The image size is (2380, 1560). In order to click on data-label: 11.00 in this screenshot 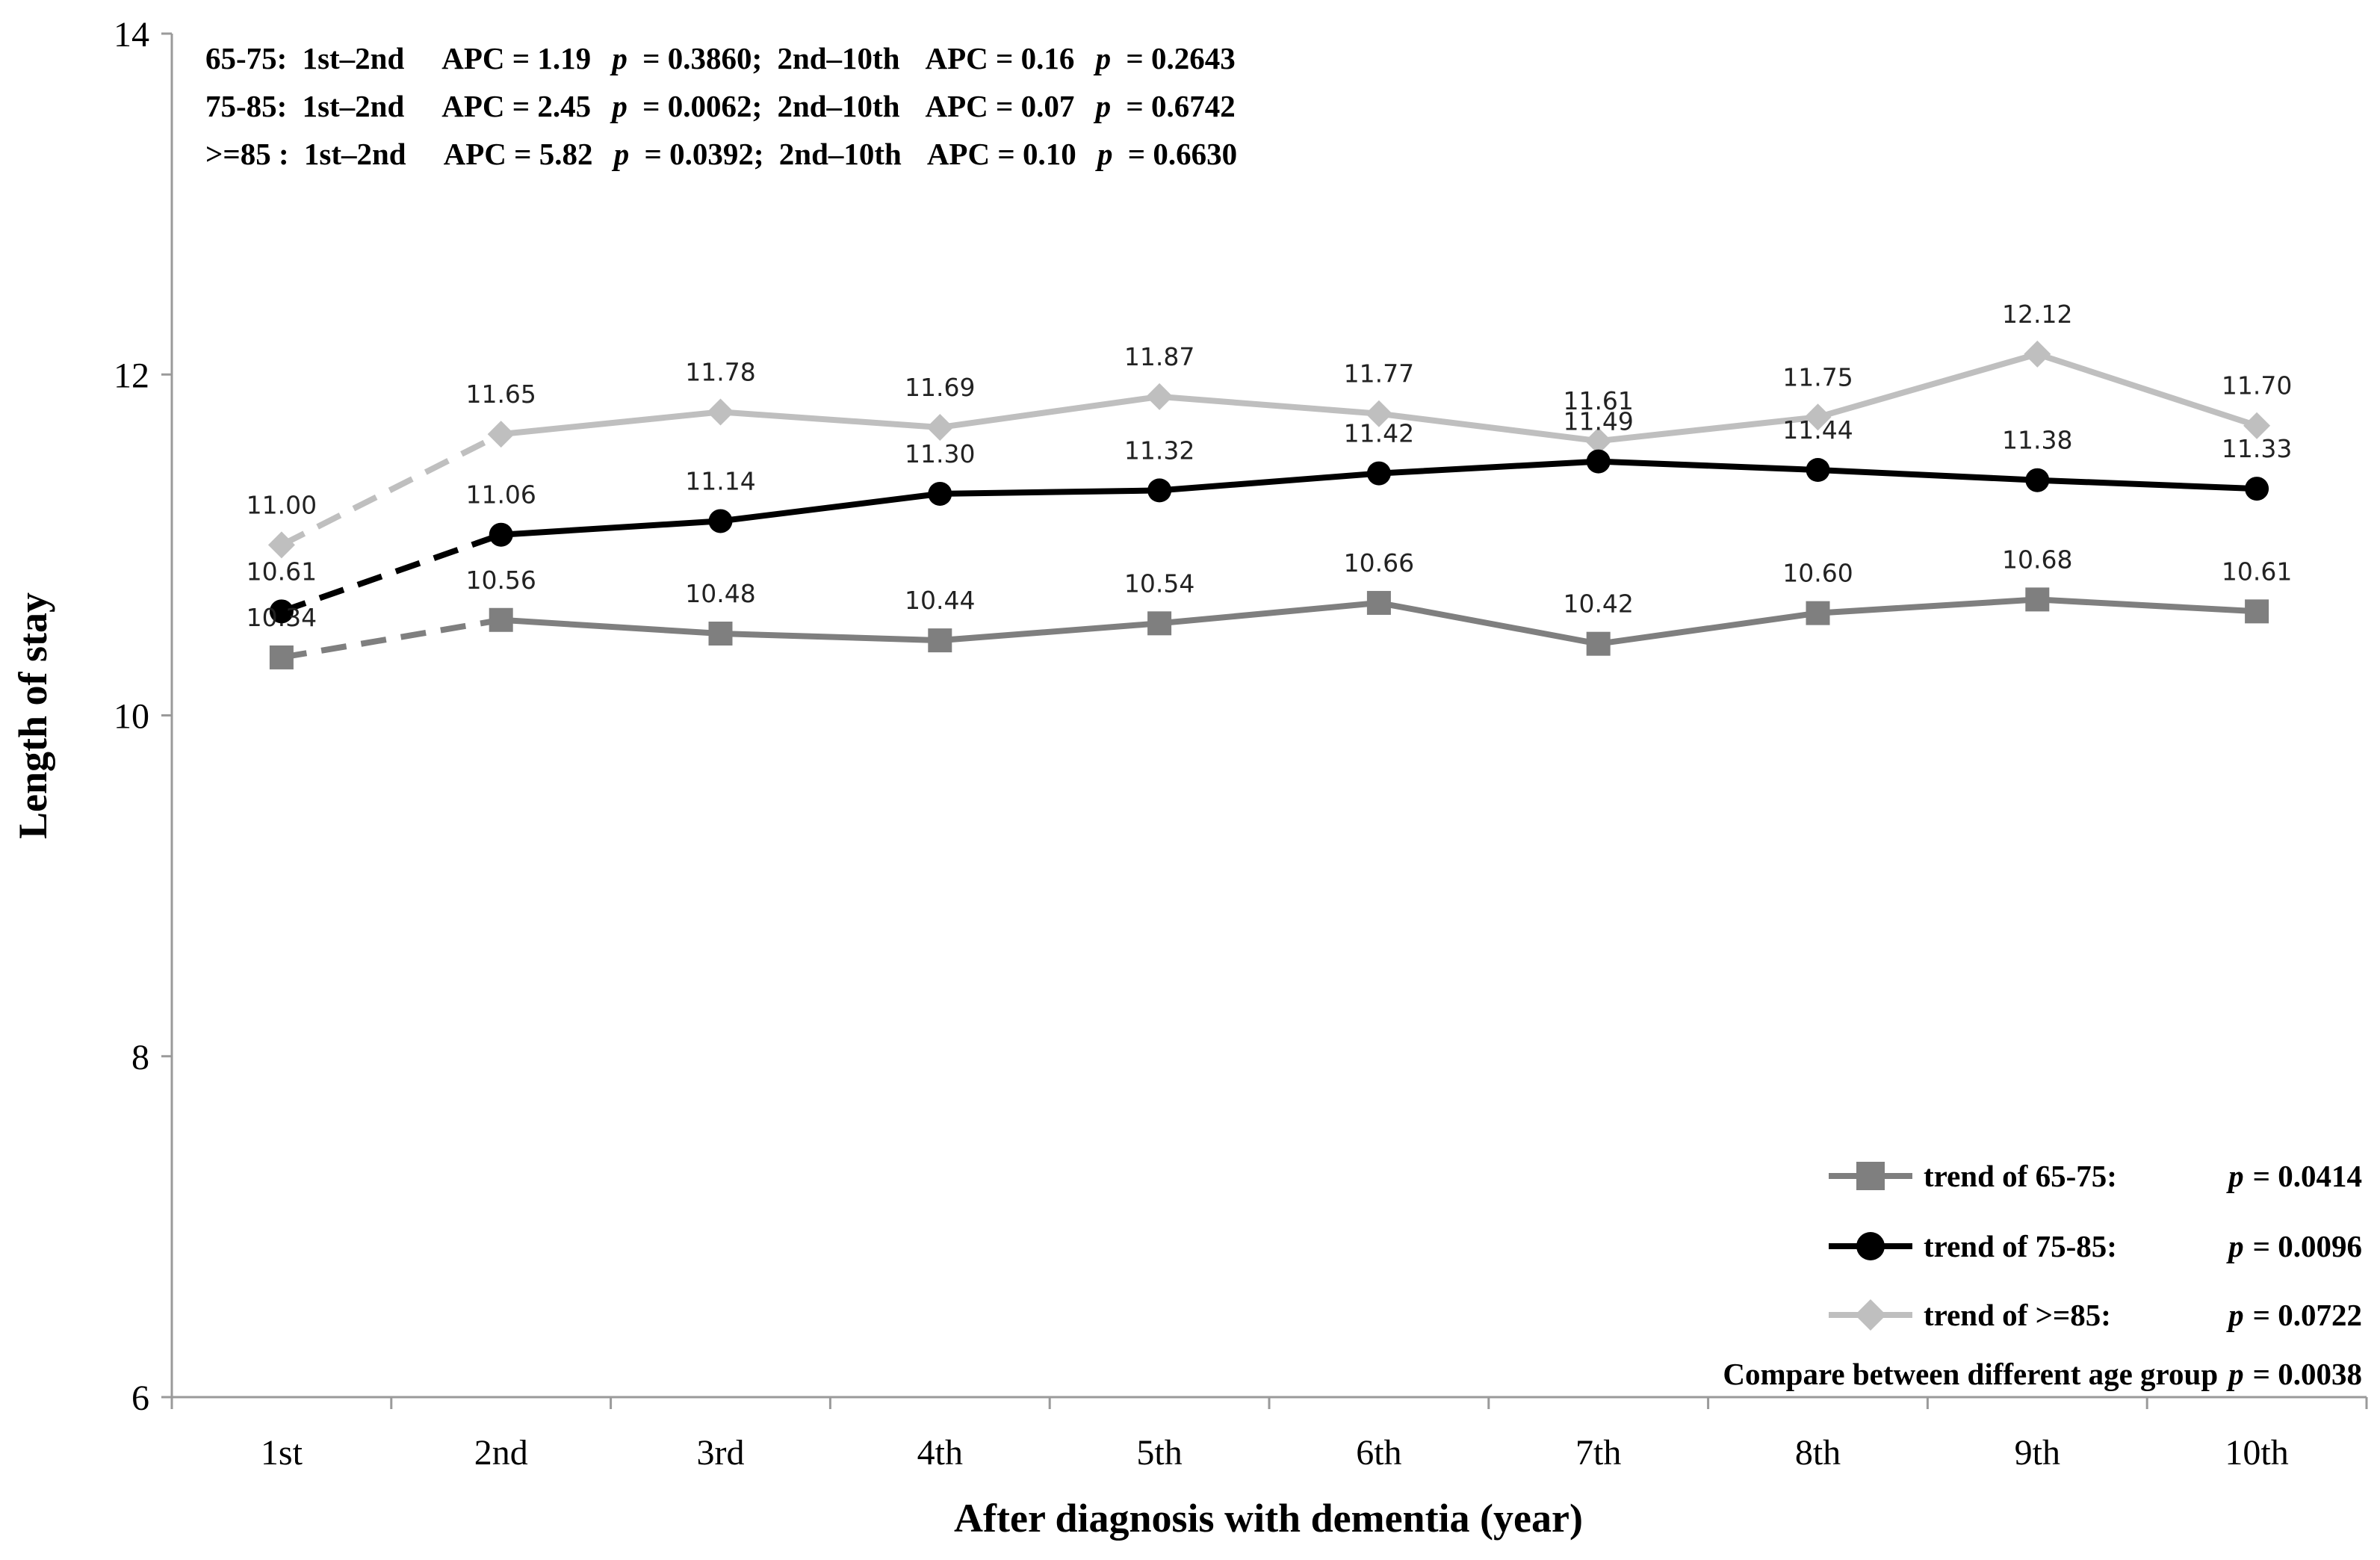, I will do `click(282, 504)`.